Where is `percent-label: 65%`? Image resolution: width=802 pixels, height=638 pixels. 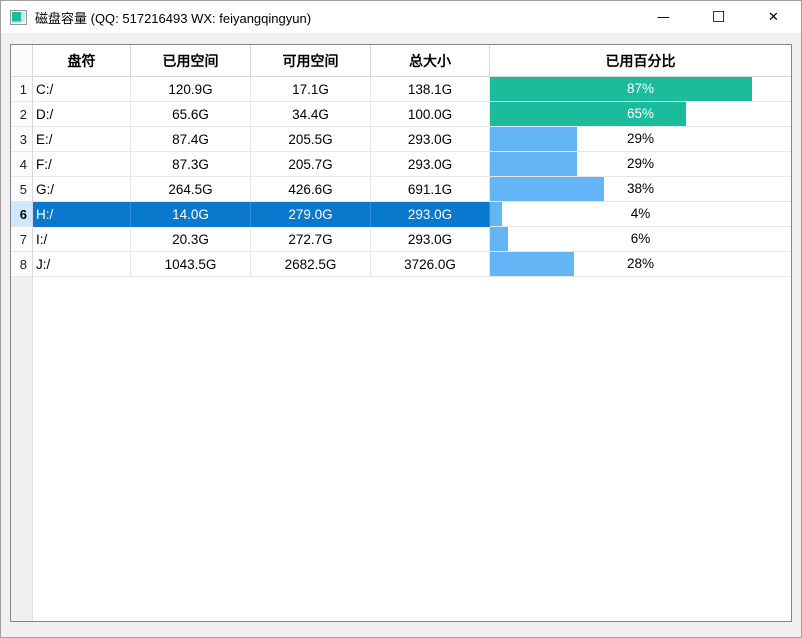 percent-label: 65% is located at coordinates (640, 113).